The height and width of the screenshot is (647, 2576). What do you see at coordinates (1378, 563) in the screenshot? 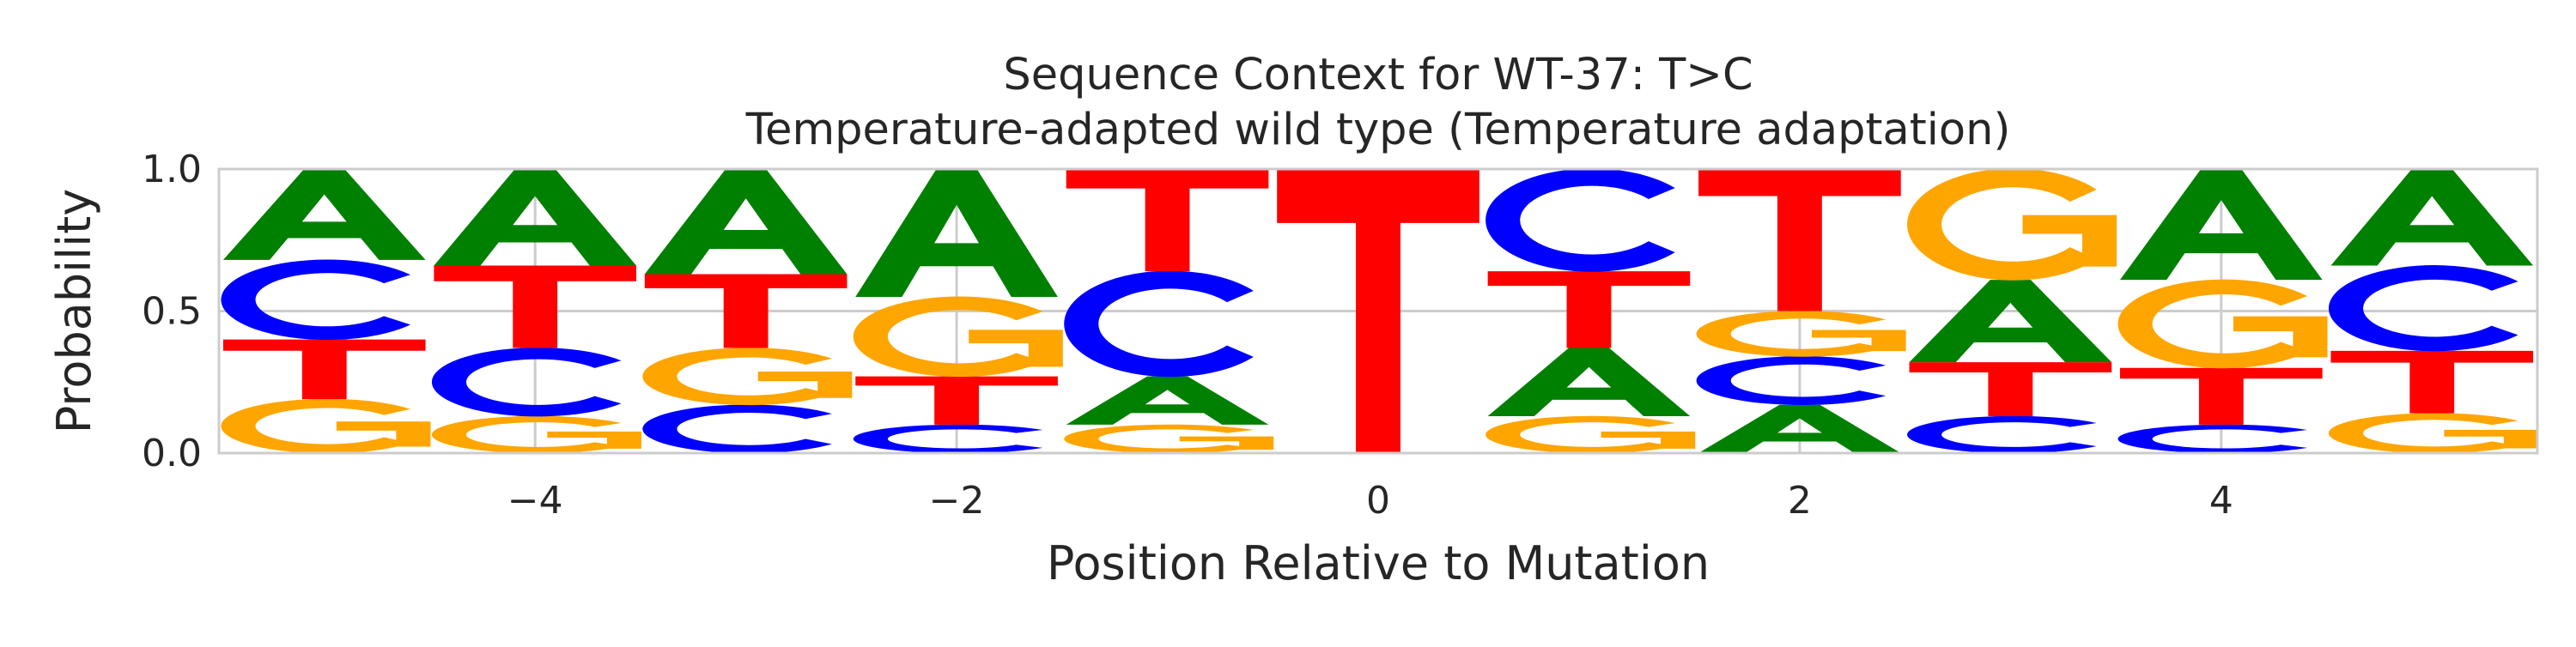
I see `x-axis-label: Position Relative to Mutation` at bounding box center [1378, 563].